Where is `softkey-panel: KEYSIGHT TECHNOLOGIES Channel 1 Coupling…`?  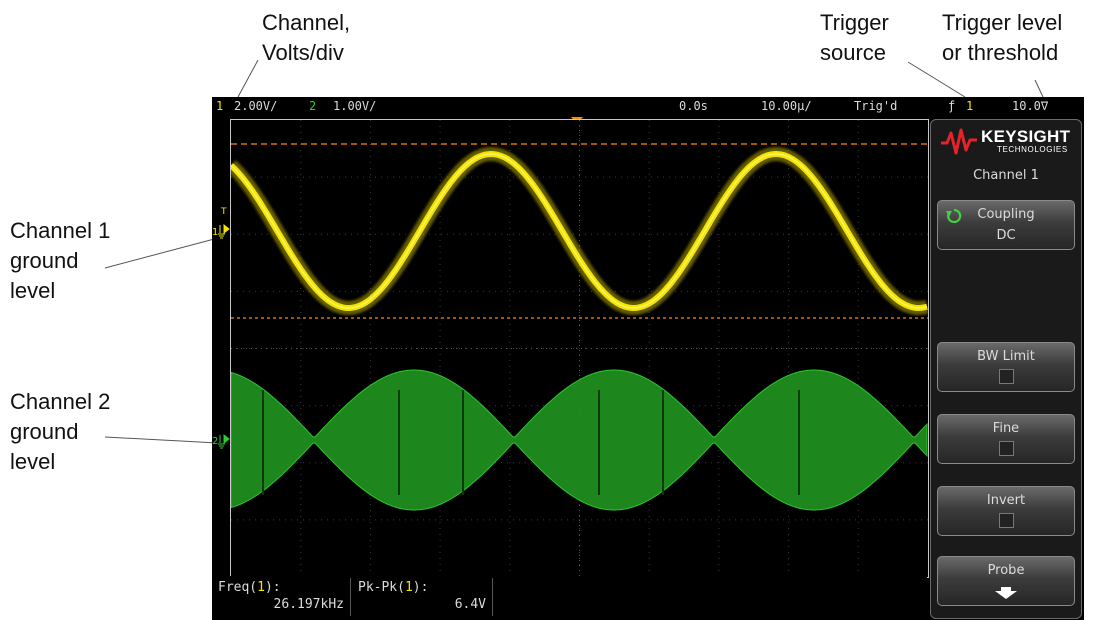 softkey-panel: KEYSIGHT TECHNOLOGIES Channel 1 Coupling… is located at coordinates (1006, 369).